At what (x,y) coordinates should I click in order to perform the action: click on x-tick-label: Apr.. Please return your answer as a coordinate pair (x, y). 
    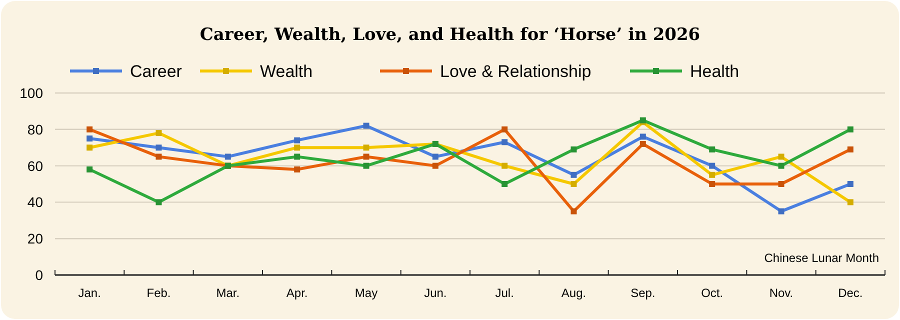
    Looking at the image, I should click on (297, 293).